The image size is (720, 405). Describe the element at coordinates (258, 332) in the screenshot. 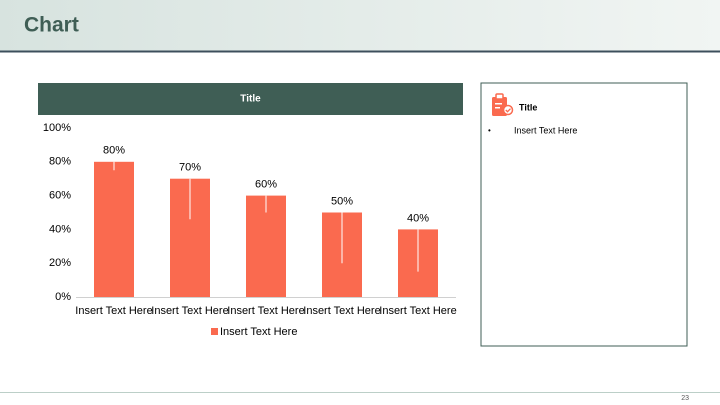

I see `legend-label: Insert Text Here` at that location.